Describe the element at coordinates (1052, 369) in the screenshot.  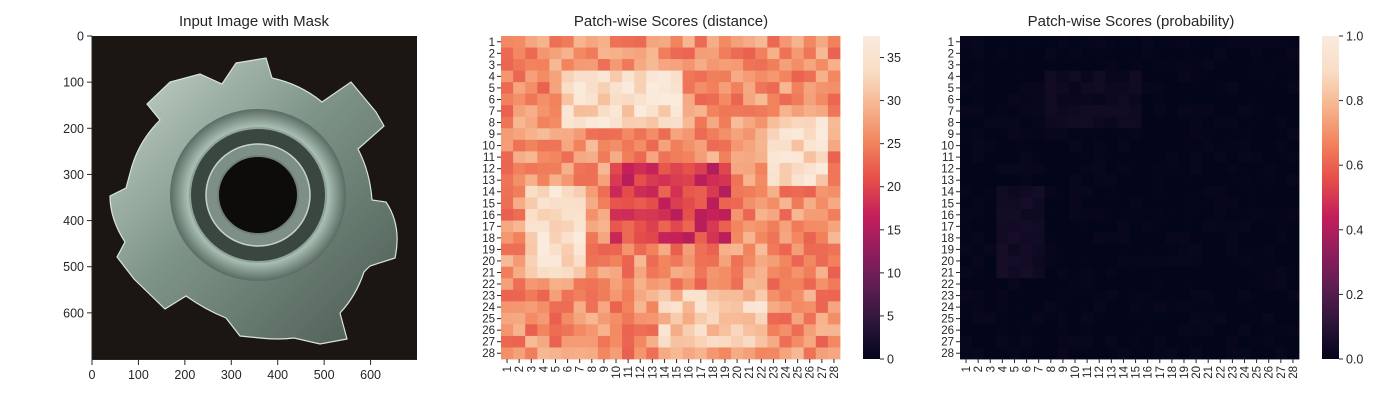
I see `col-tick-label: 8` at that location.